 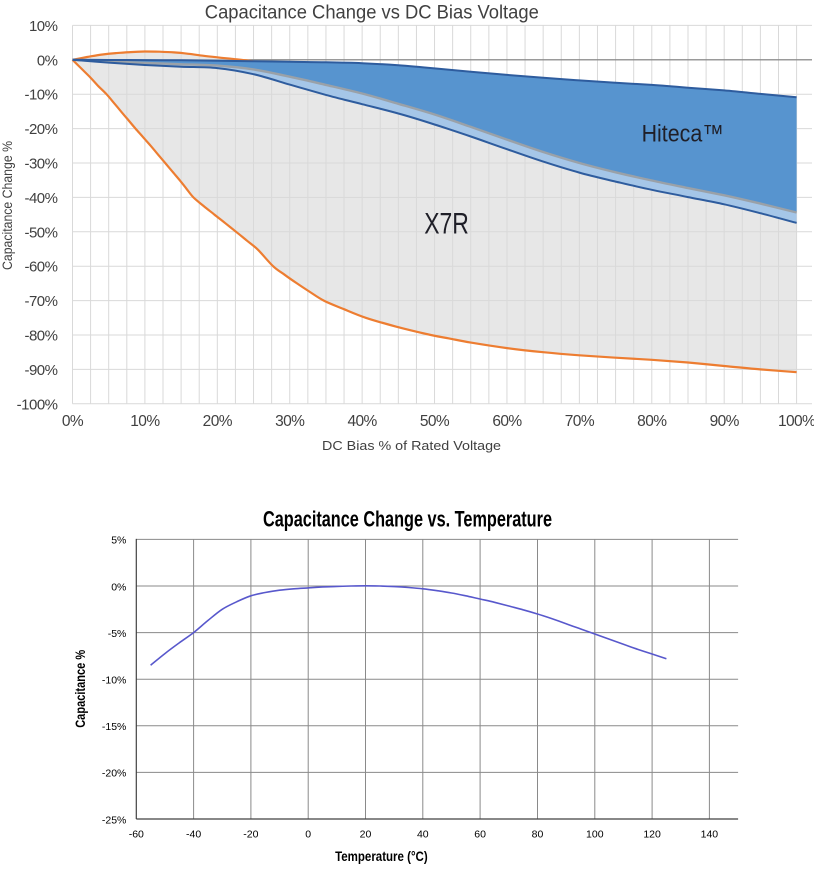 What do you see at coordinates (446, 224) in the screenshot?
I see `svg-text: X7R` at bounding box center [446, 224].